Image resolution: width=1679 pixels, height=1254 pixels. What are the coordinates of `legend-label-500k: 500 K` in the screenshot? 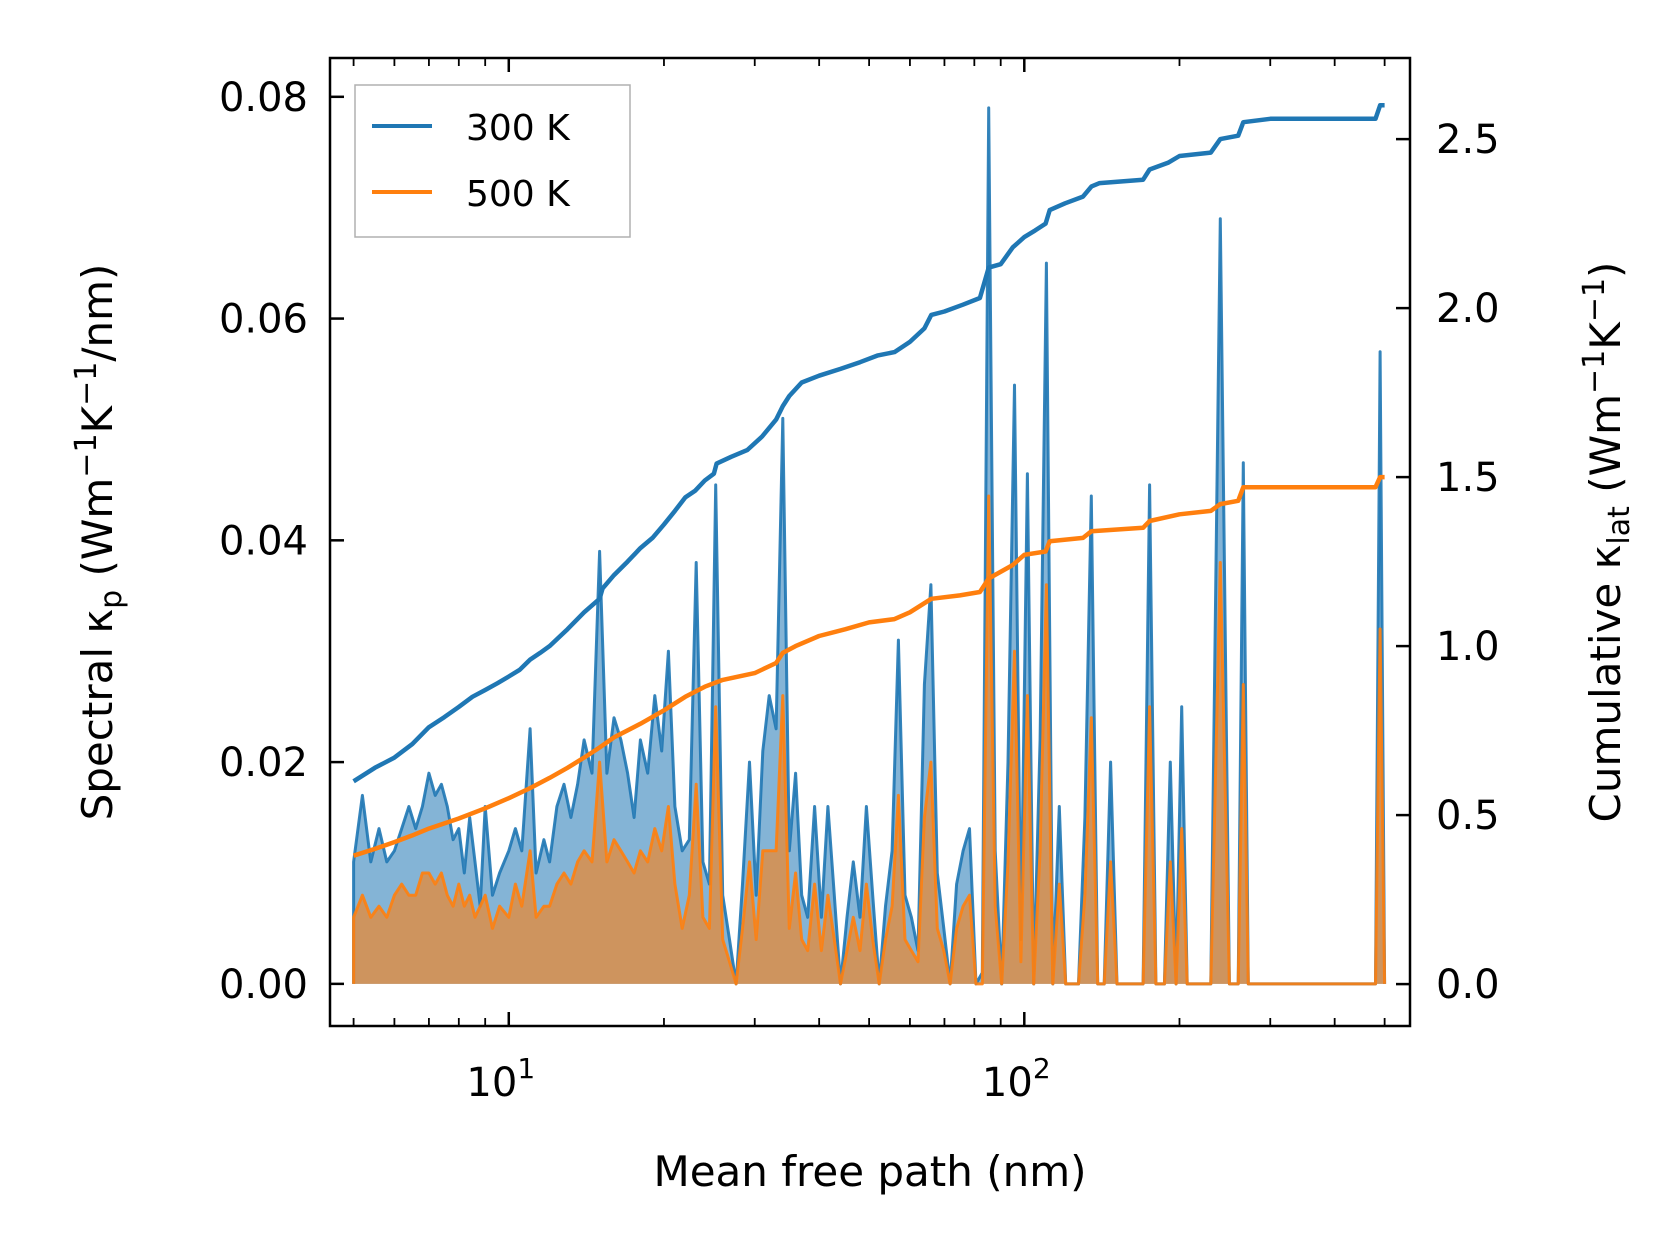 It's located at (518, 194).